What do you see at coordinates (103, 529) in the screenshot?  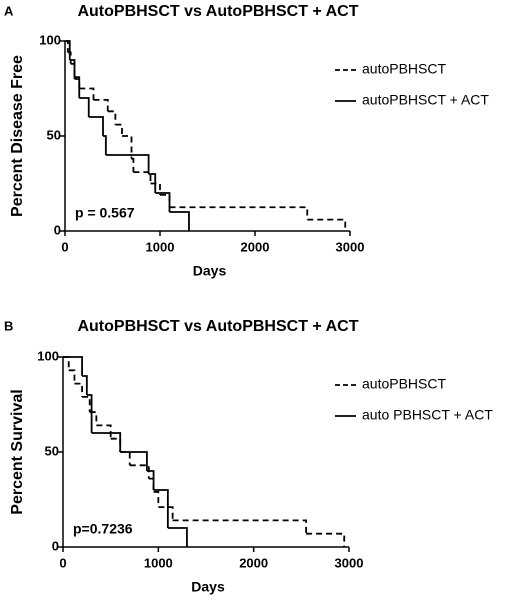 I see `annotation: p=0.7236` at bounding box center [103, 529].